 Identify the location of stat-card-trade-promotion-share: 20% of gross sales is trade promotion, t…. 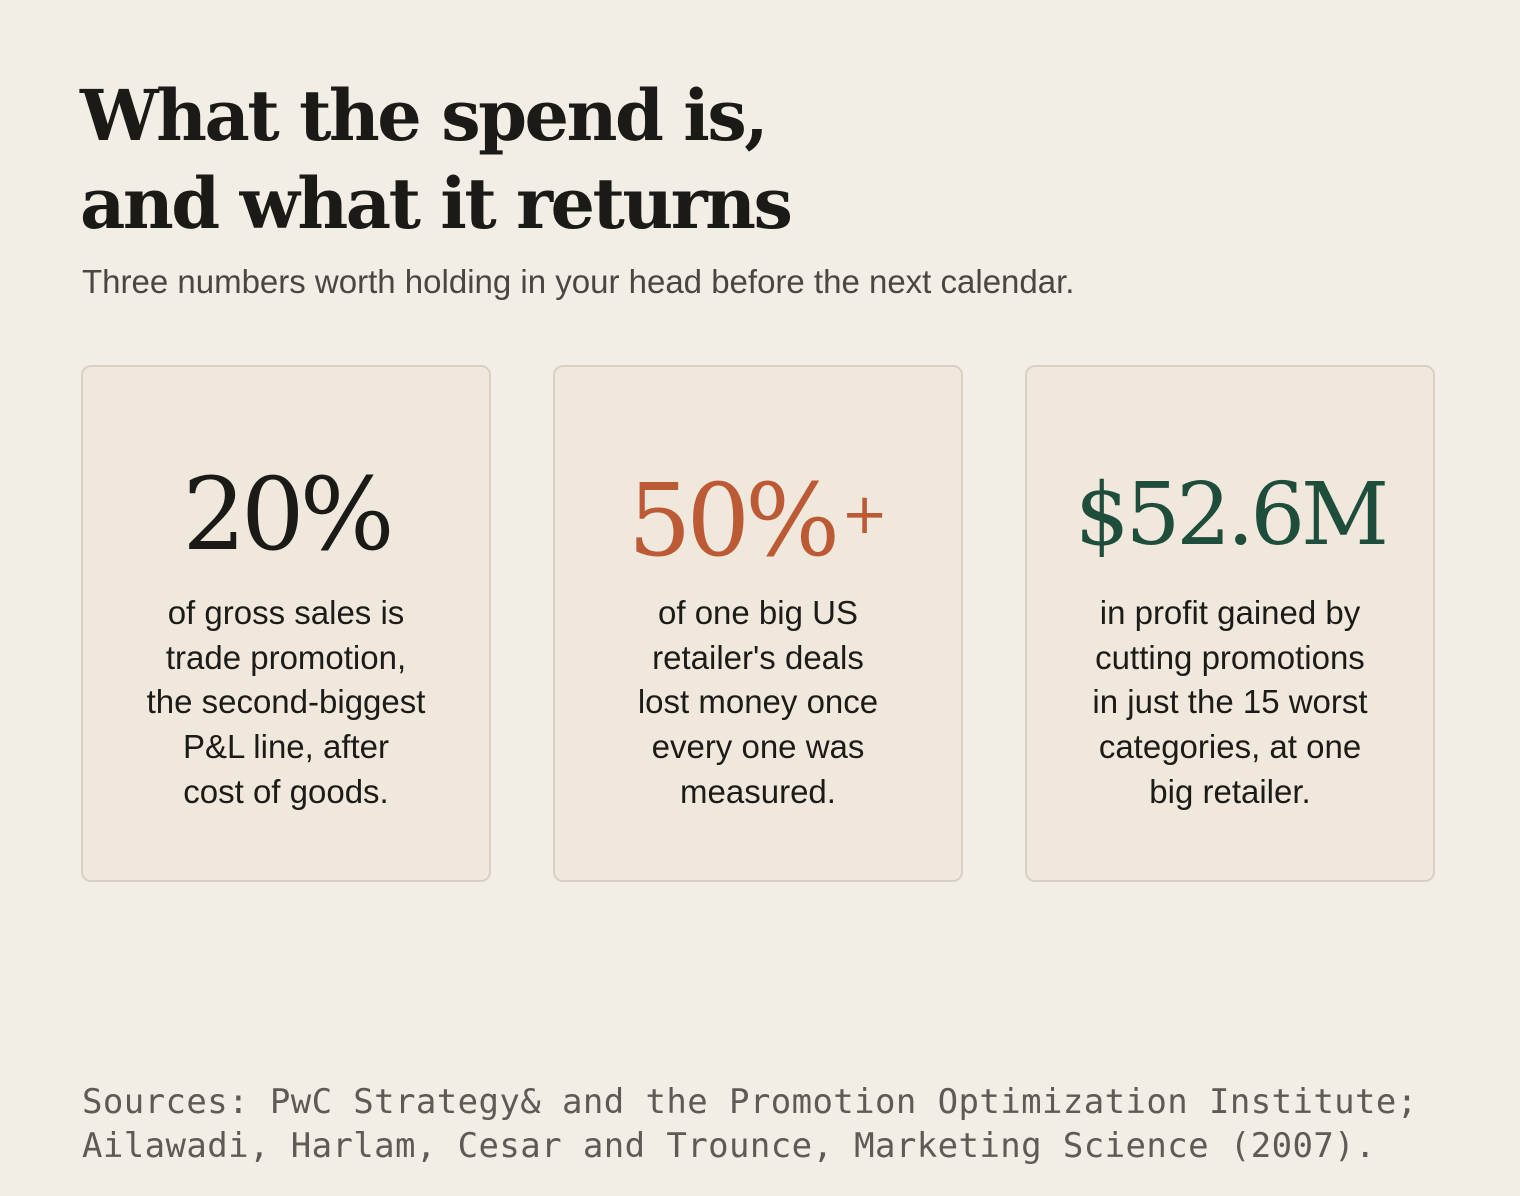
(286, 623).